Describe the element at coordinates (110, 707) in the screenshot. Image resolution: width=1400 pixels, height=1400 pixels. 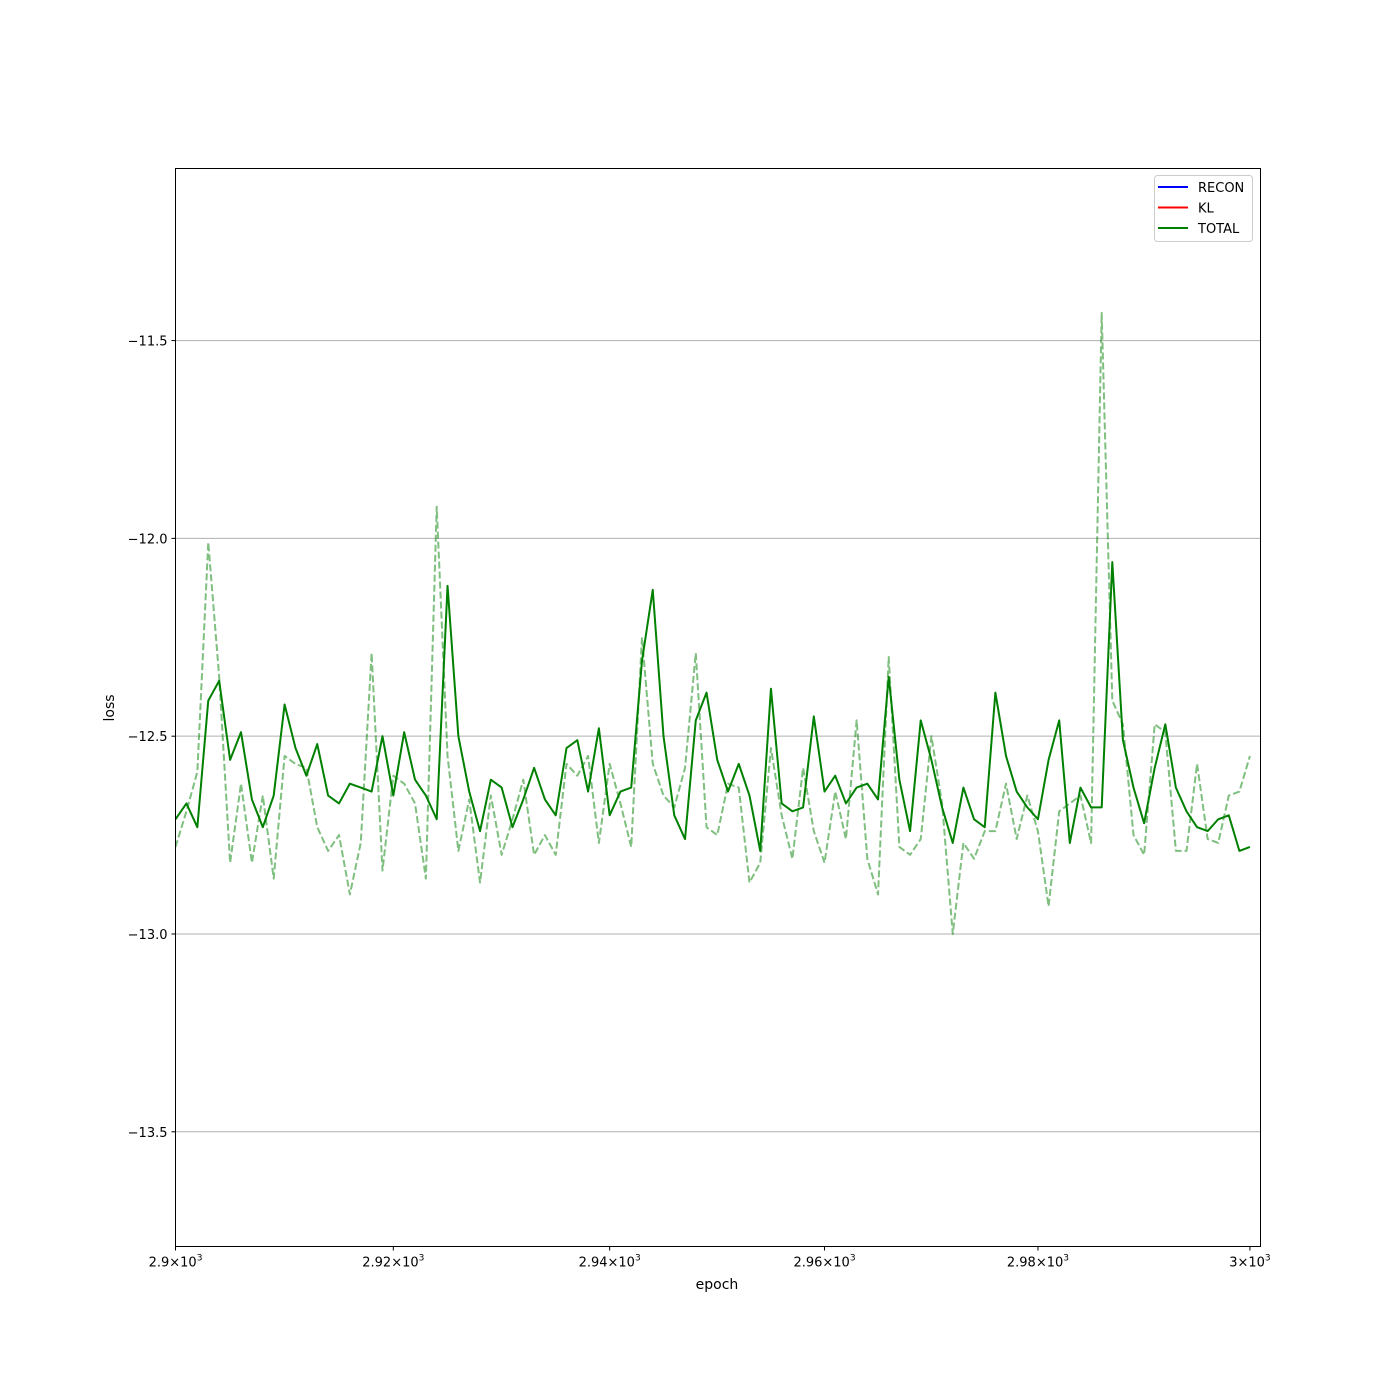
I see `y-axis-label: loss` at that location.